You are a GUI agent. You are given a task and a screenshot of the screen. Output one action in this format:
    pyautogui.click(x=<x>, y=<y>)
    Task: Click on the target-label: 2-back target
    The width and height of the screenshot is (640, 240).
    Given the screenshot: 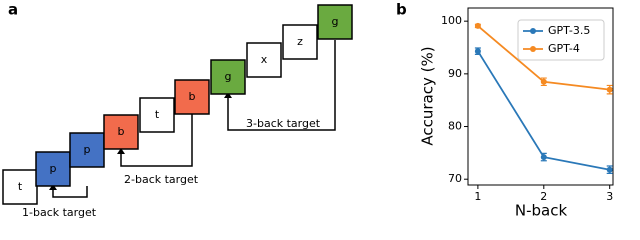 What is the action you would take?
    pyautogui.click(x=161, y=179)
    